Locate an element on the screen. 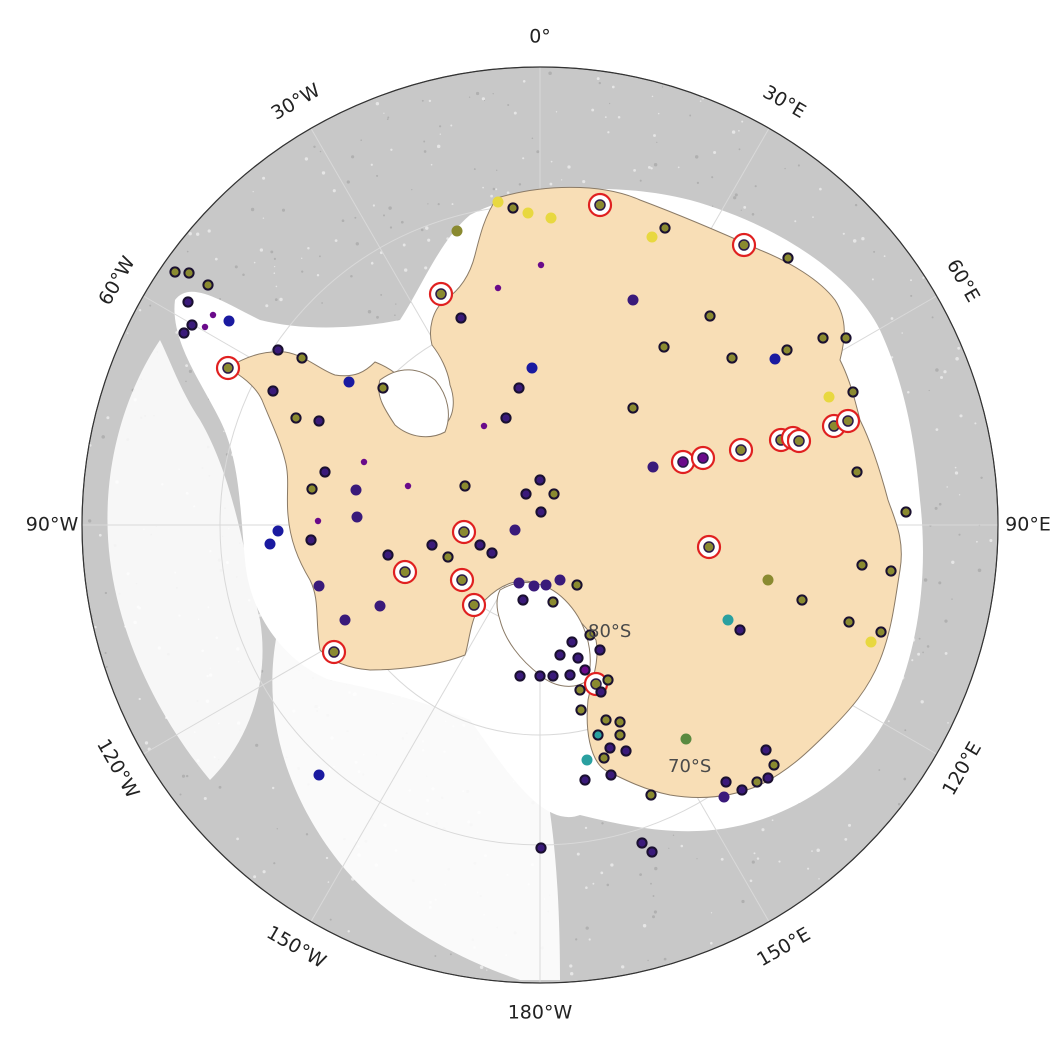 The image size is (1064, 1054). lon-label-150e: 150°E is located at coordinates (783, 947).